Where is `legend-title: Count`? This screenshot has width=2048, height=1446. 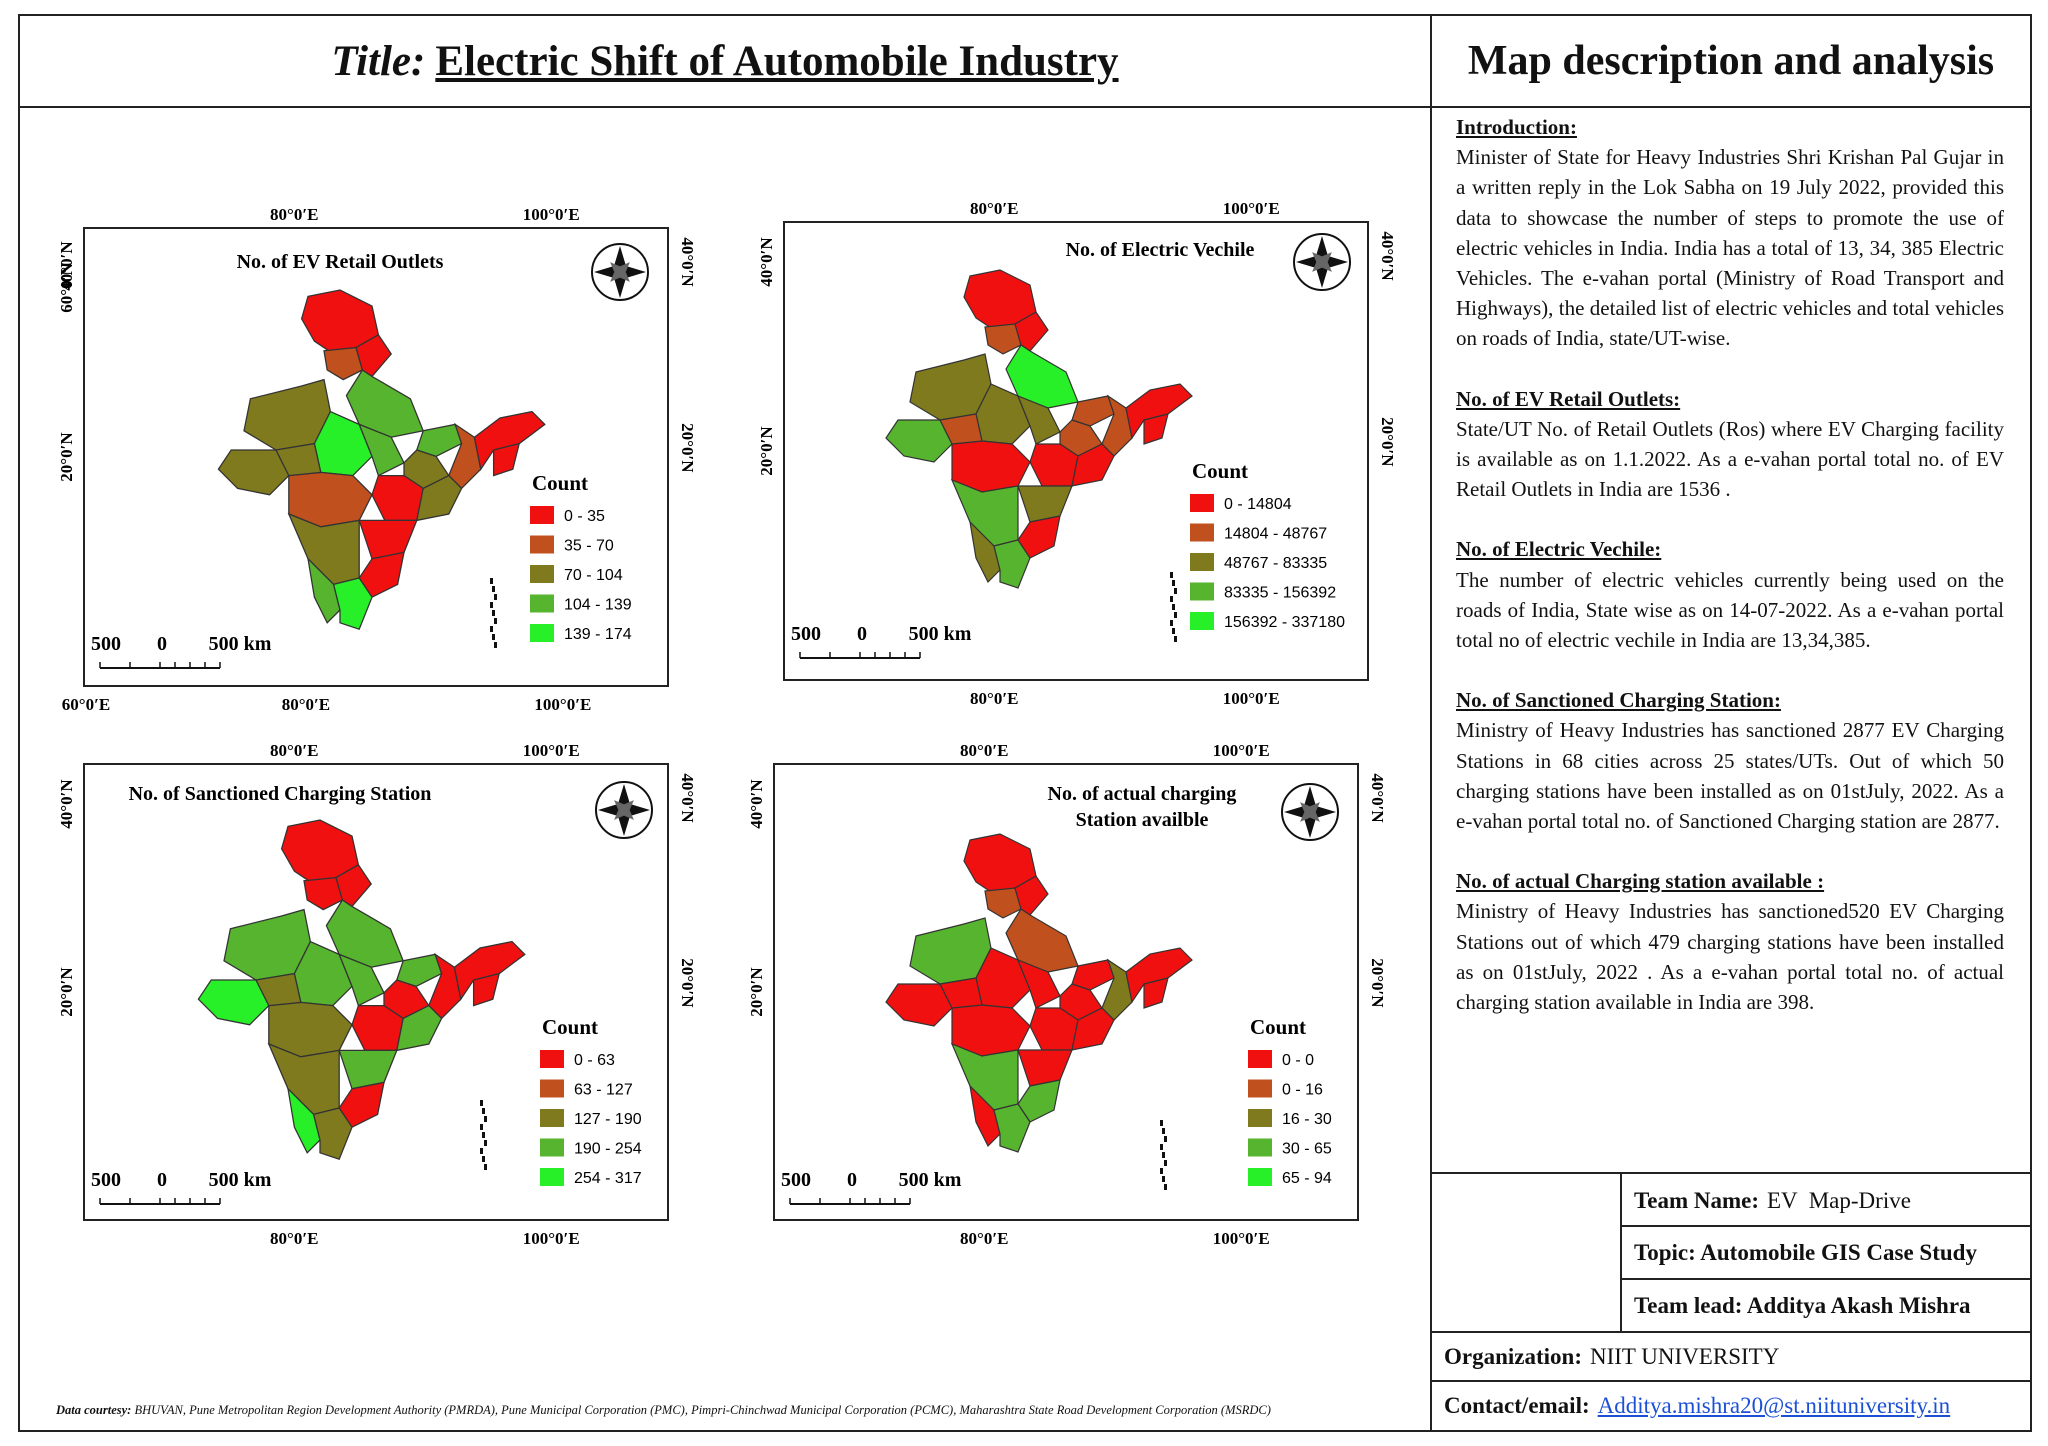
legend-title: Count is located at coordinates (560, 483).